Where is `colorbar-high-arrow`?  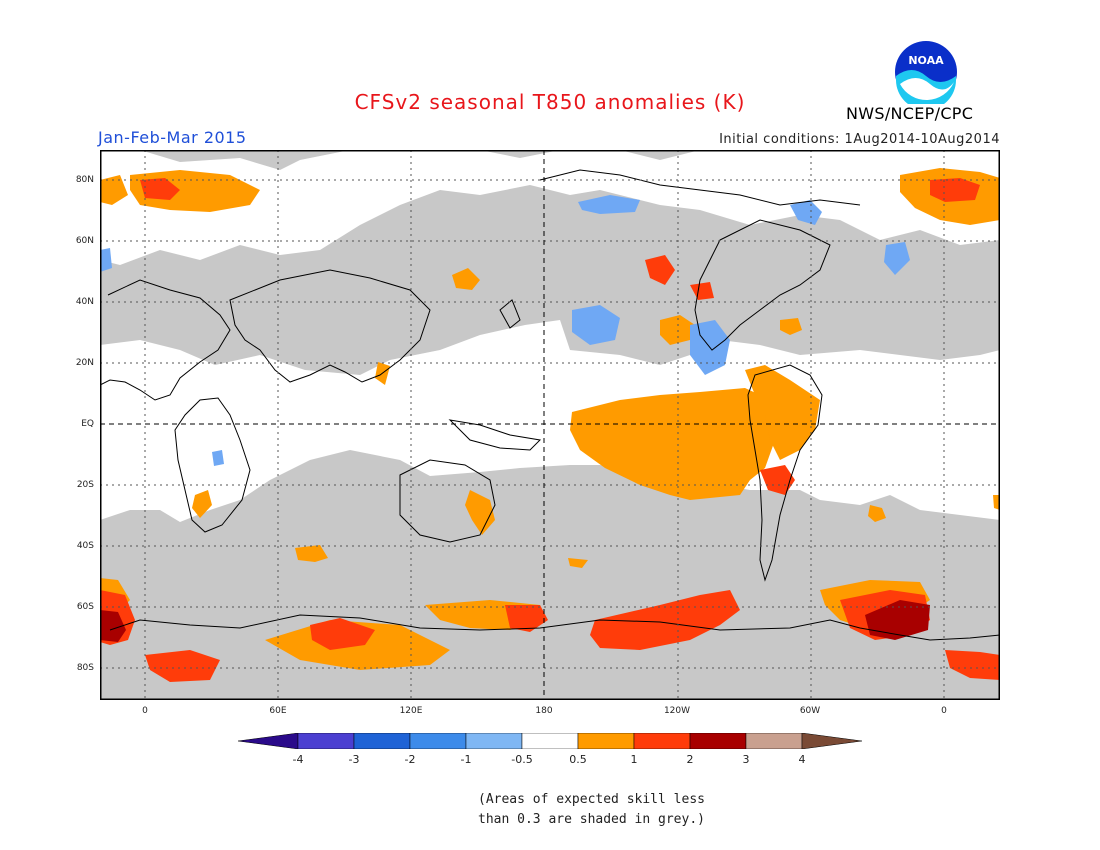 colorbar-high-arrow is located at coordinates (831, 741).